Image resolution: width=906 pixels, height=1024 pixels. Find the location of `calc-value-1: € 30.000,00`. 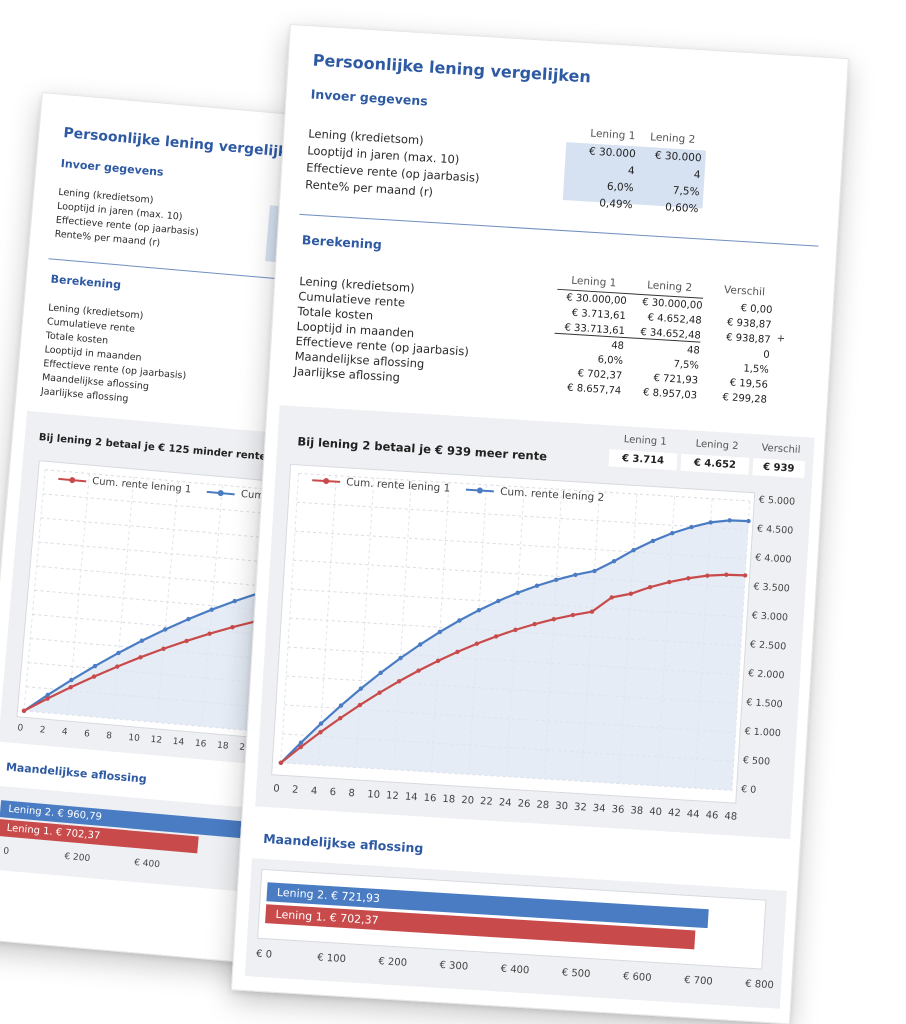

calc-value-1: € 30.000,00 is located at coordinates (597, 300).